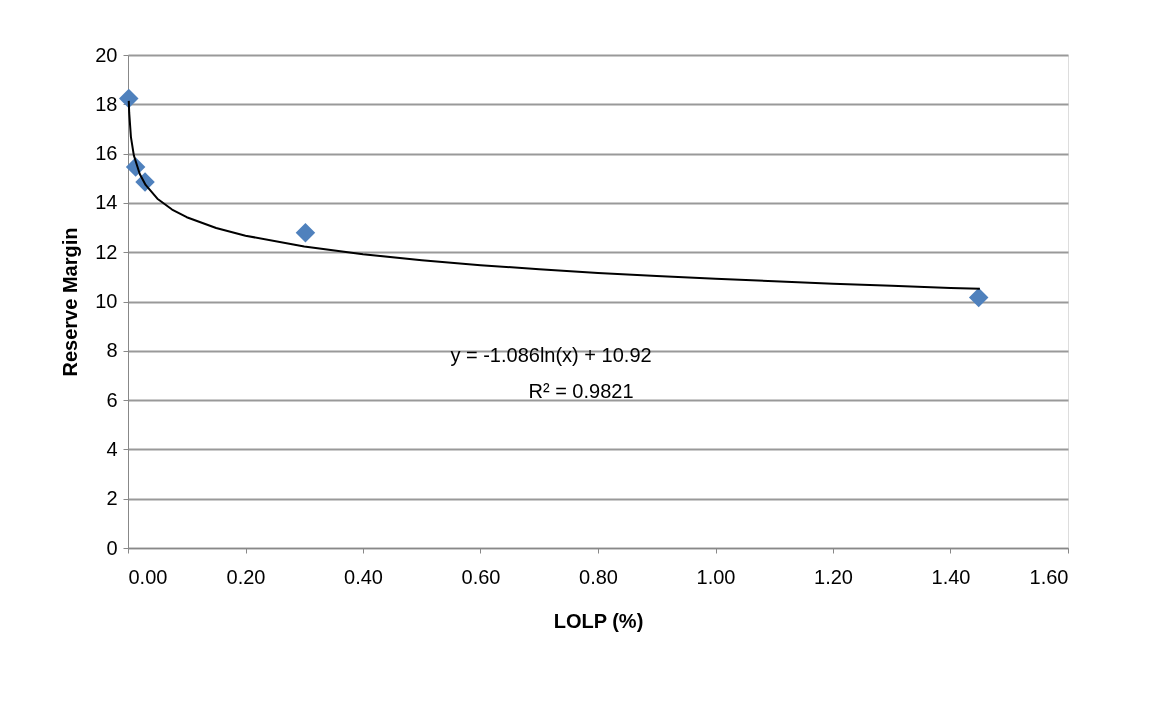 The width and height of the screenshot is (1169, 706). What do you see at coordinates (598, 576) in the screenshot?
I see `x-tick-label: 0.80` at bounding box center [598, 576].